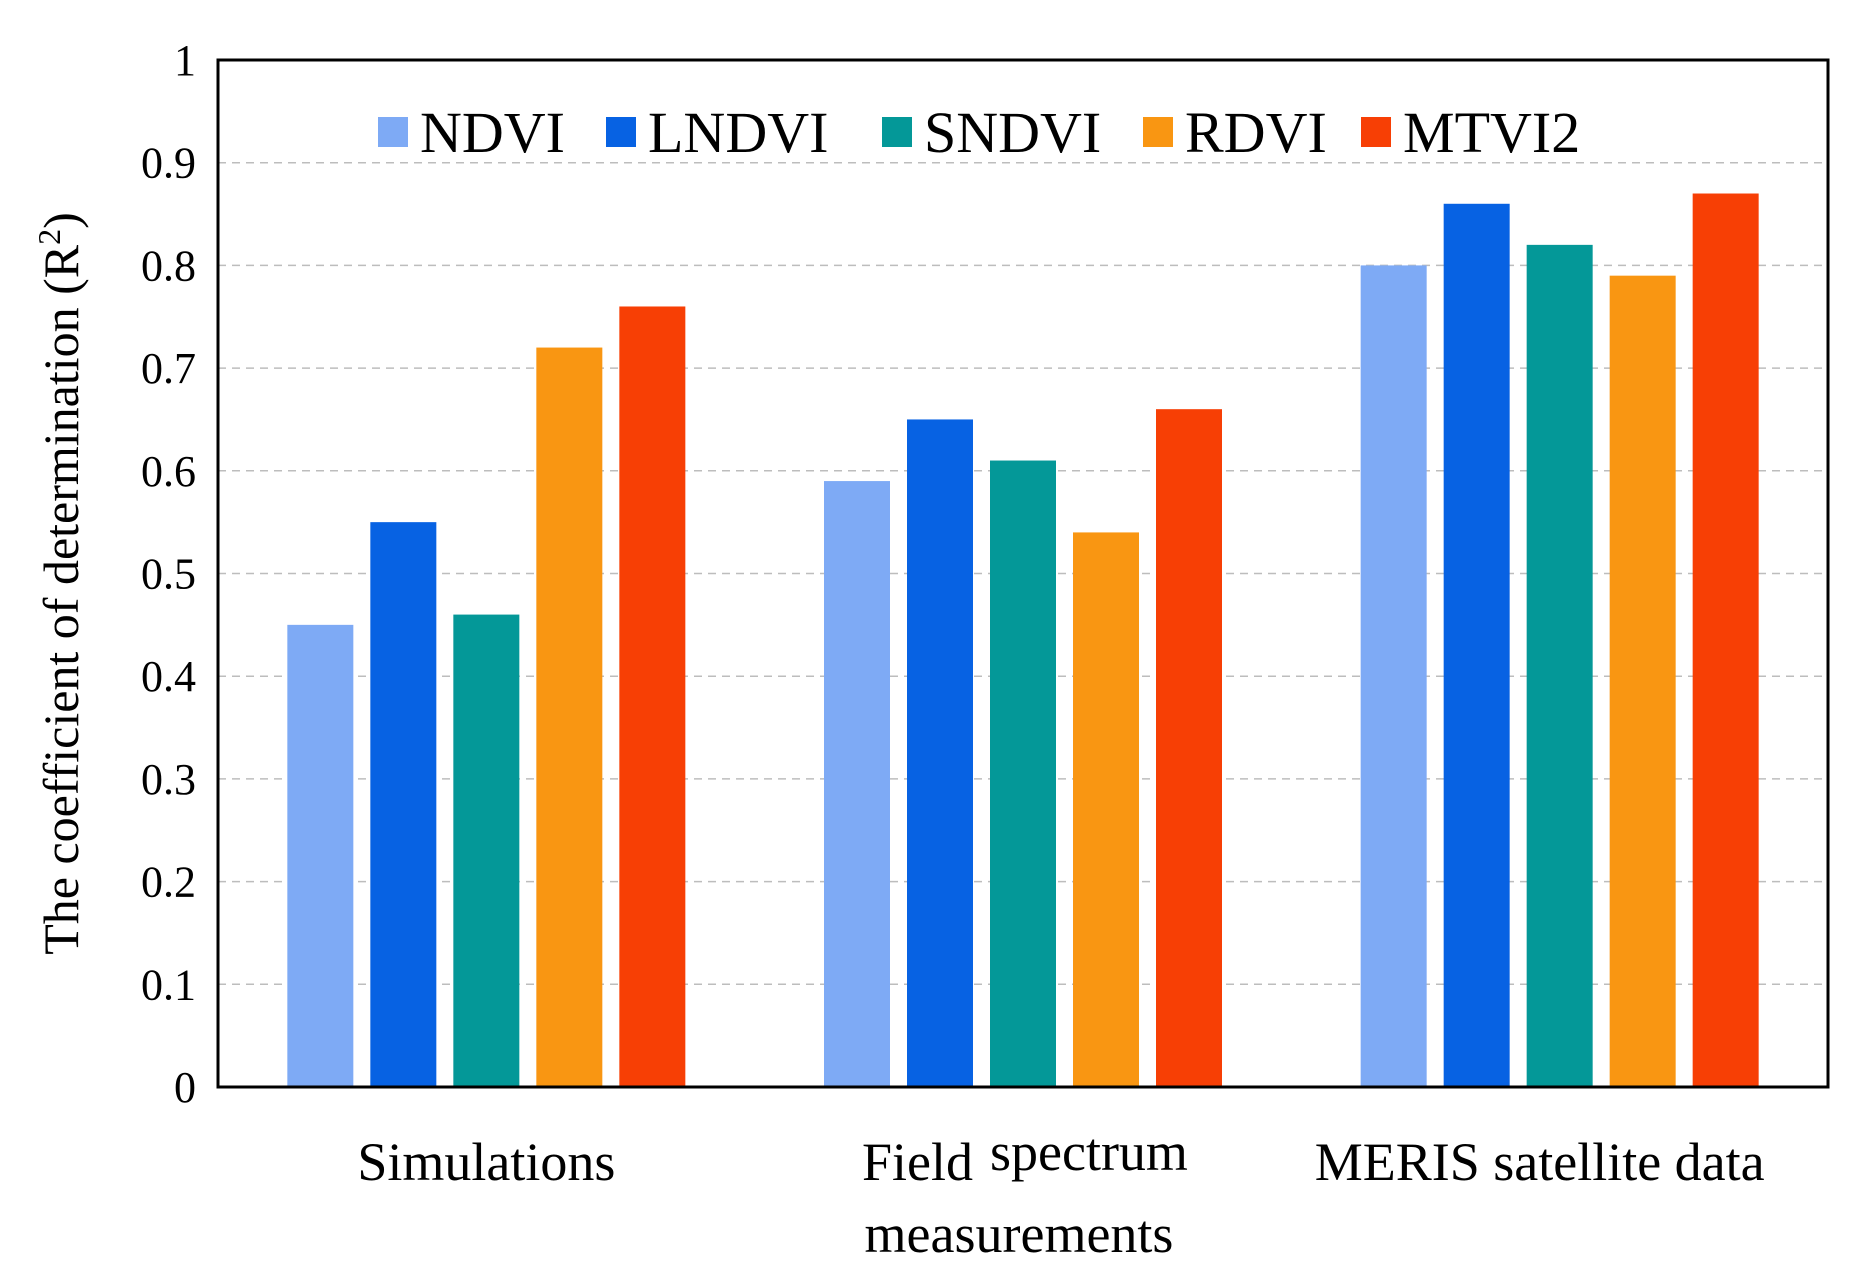  What do you see at coordinates (185, 1087) in the screenshot?
I see `y-tick-label: 0` at bounding box center [185, 1087].